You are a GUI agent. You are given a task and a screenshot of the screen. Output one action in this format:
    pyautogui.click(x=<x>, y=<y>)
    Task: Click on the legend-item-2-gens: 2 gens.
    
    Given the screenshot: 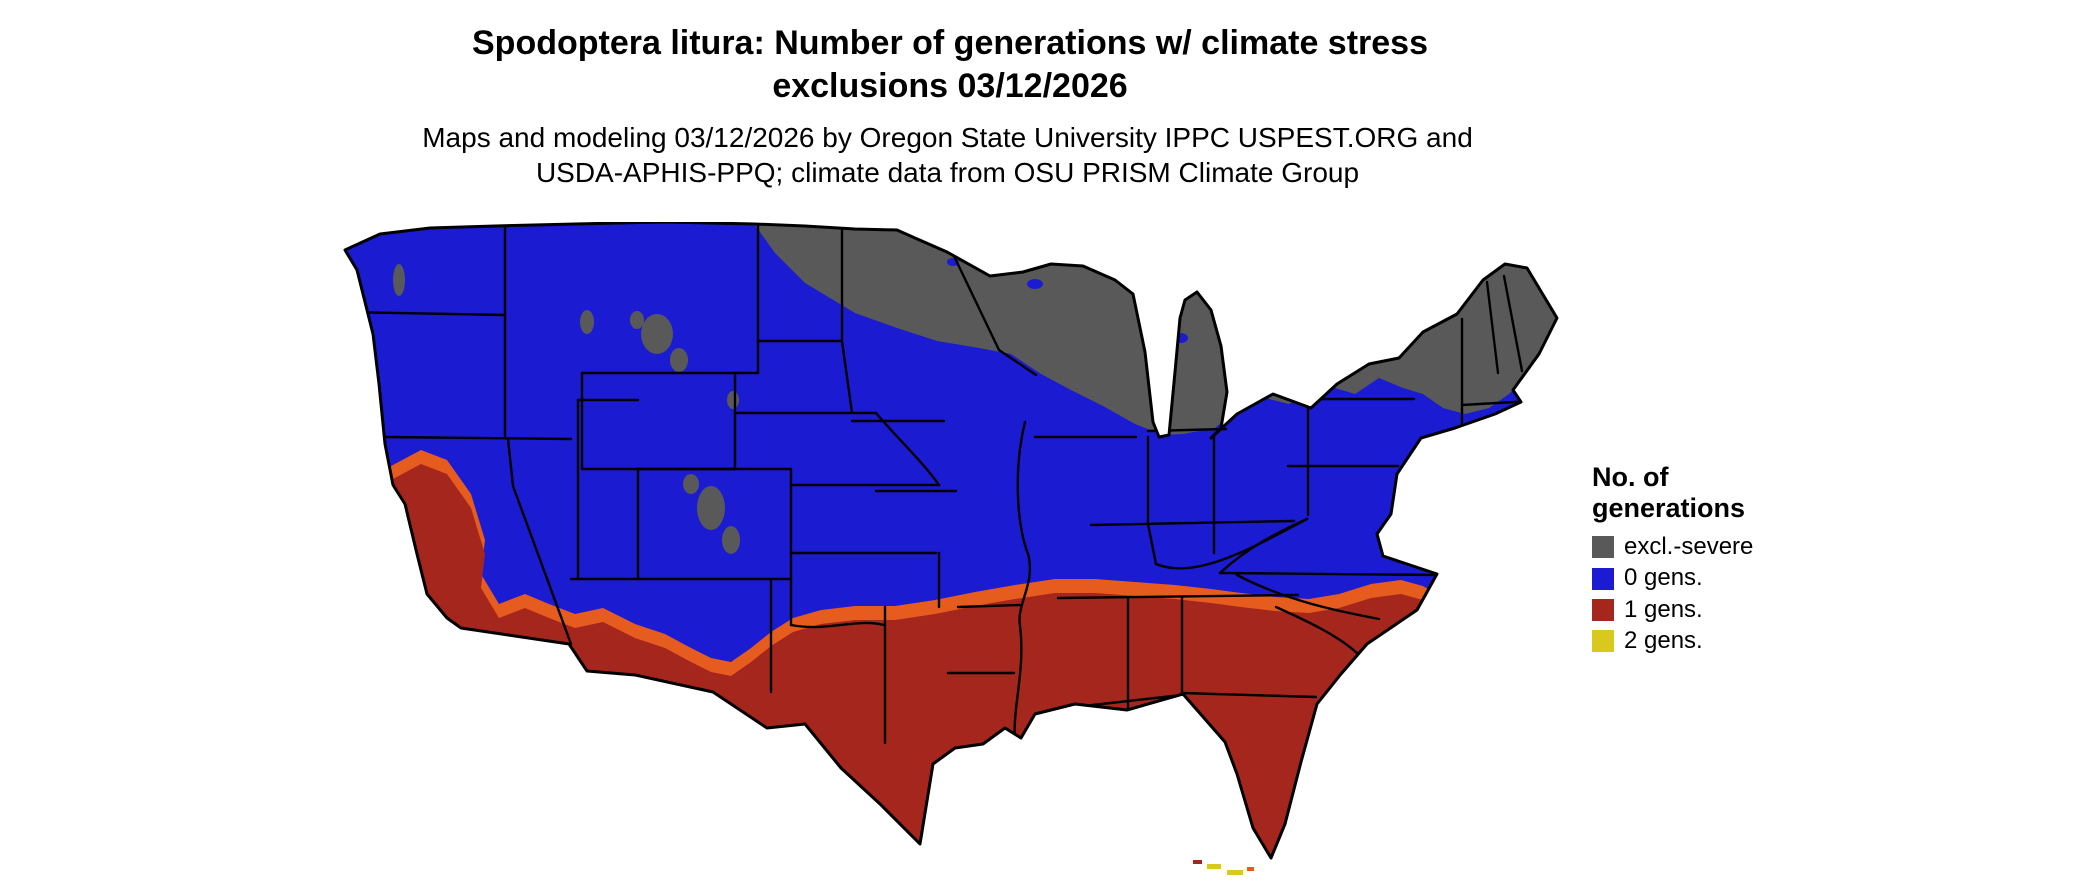 What is the action you would take?
    pyautogui.click(x=1672, y=641)
    